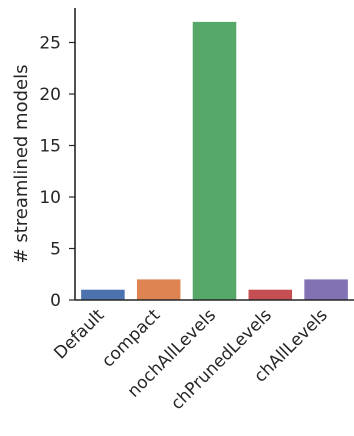 This screenshot has height=436, width=354. Describe the element at coordinates (21, 164) in the screenshot. I see `y-axis-label: # streamlined models` at that location.